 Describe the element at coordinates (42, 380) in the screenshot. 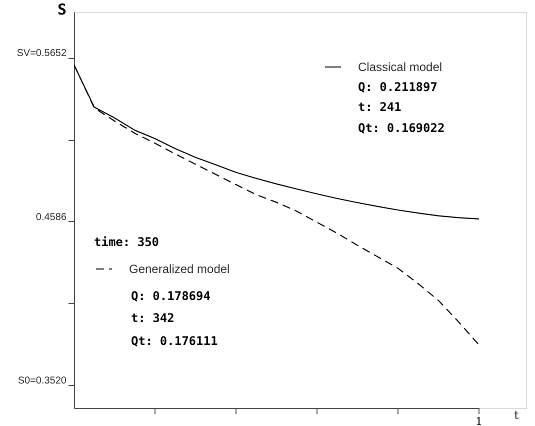

I see `y-tick-label: S0=0.3520` at that location.